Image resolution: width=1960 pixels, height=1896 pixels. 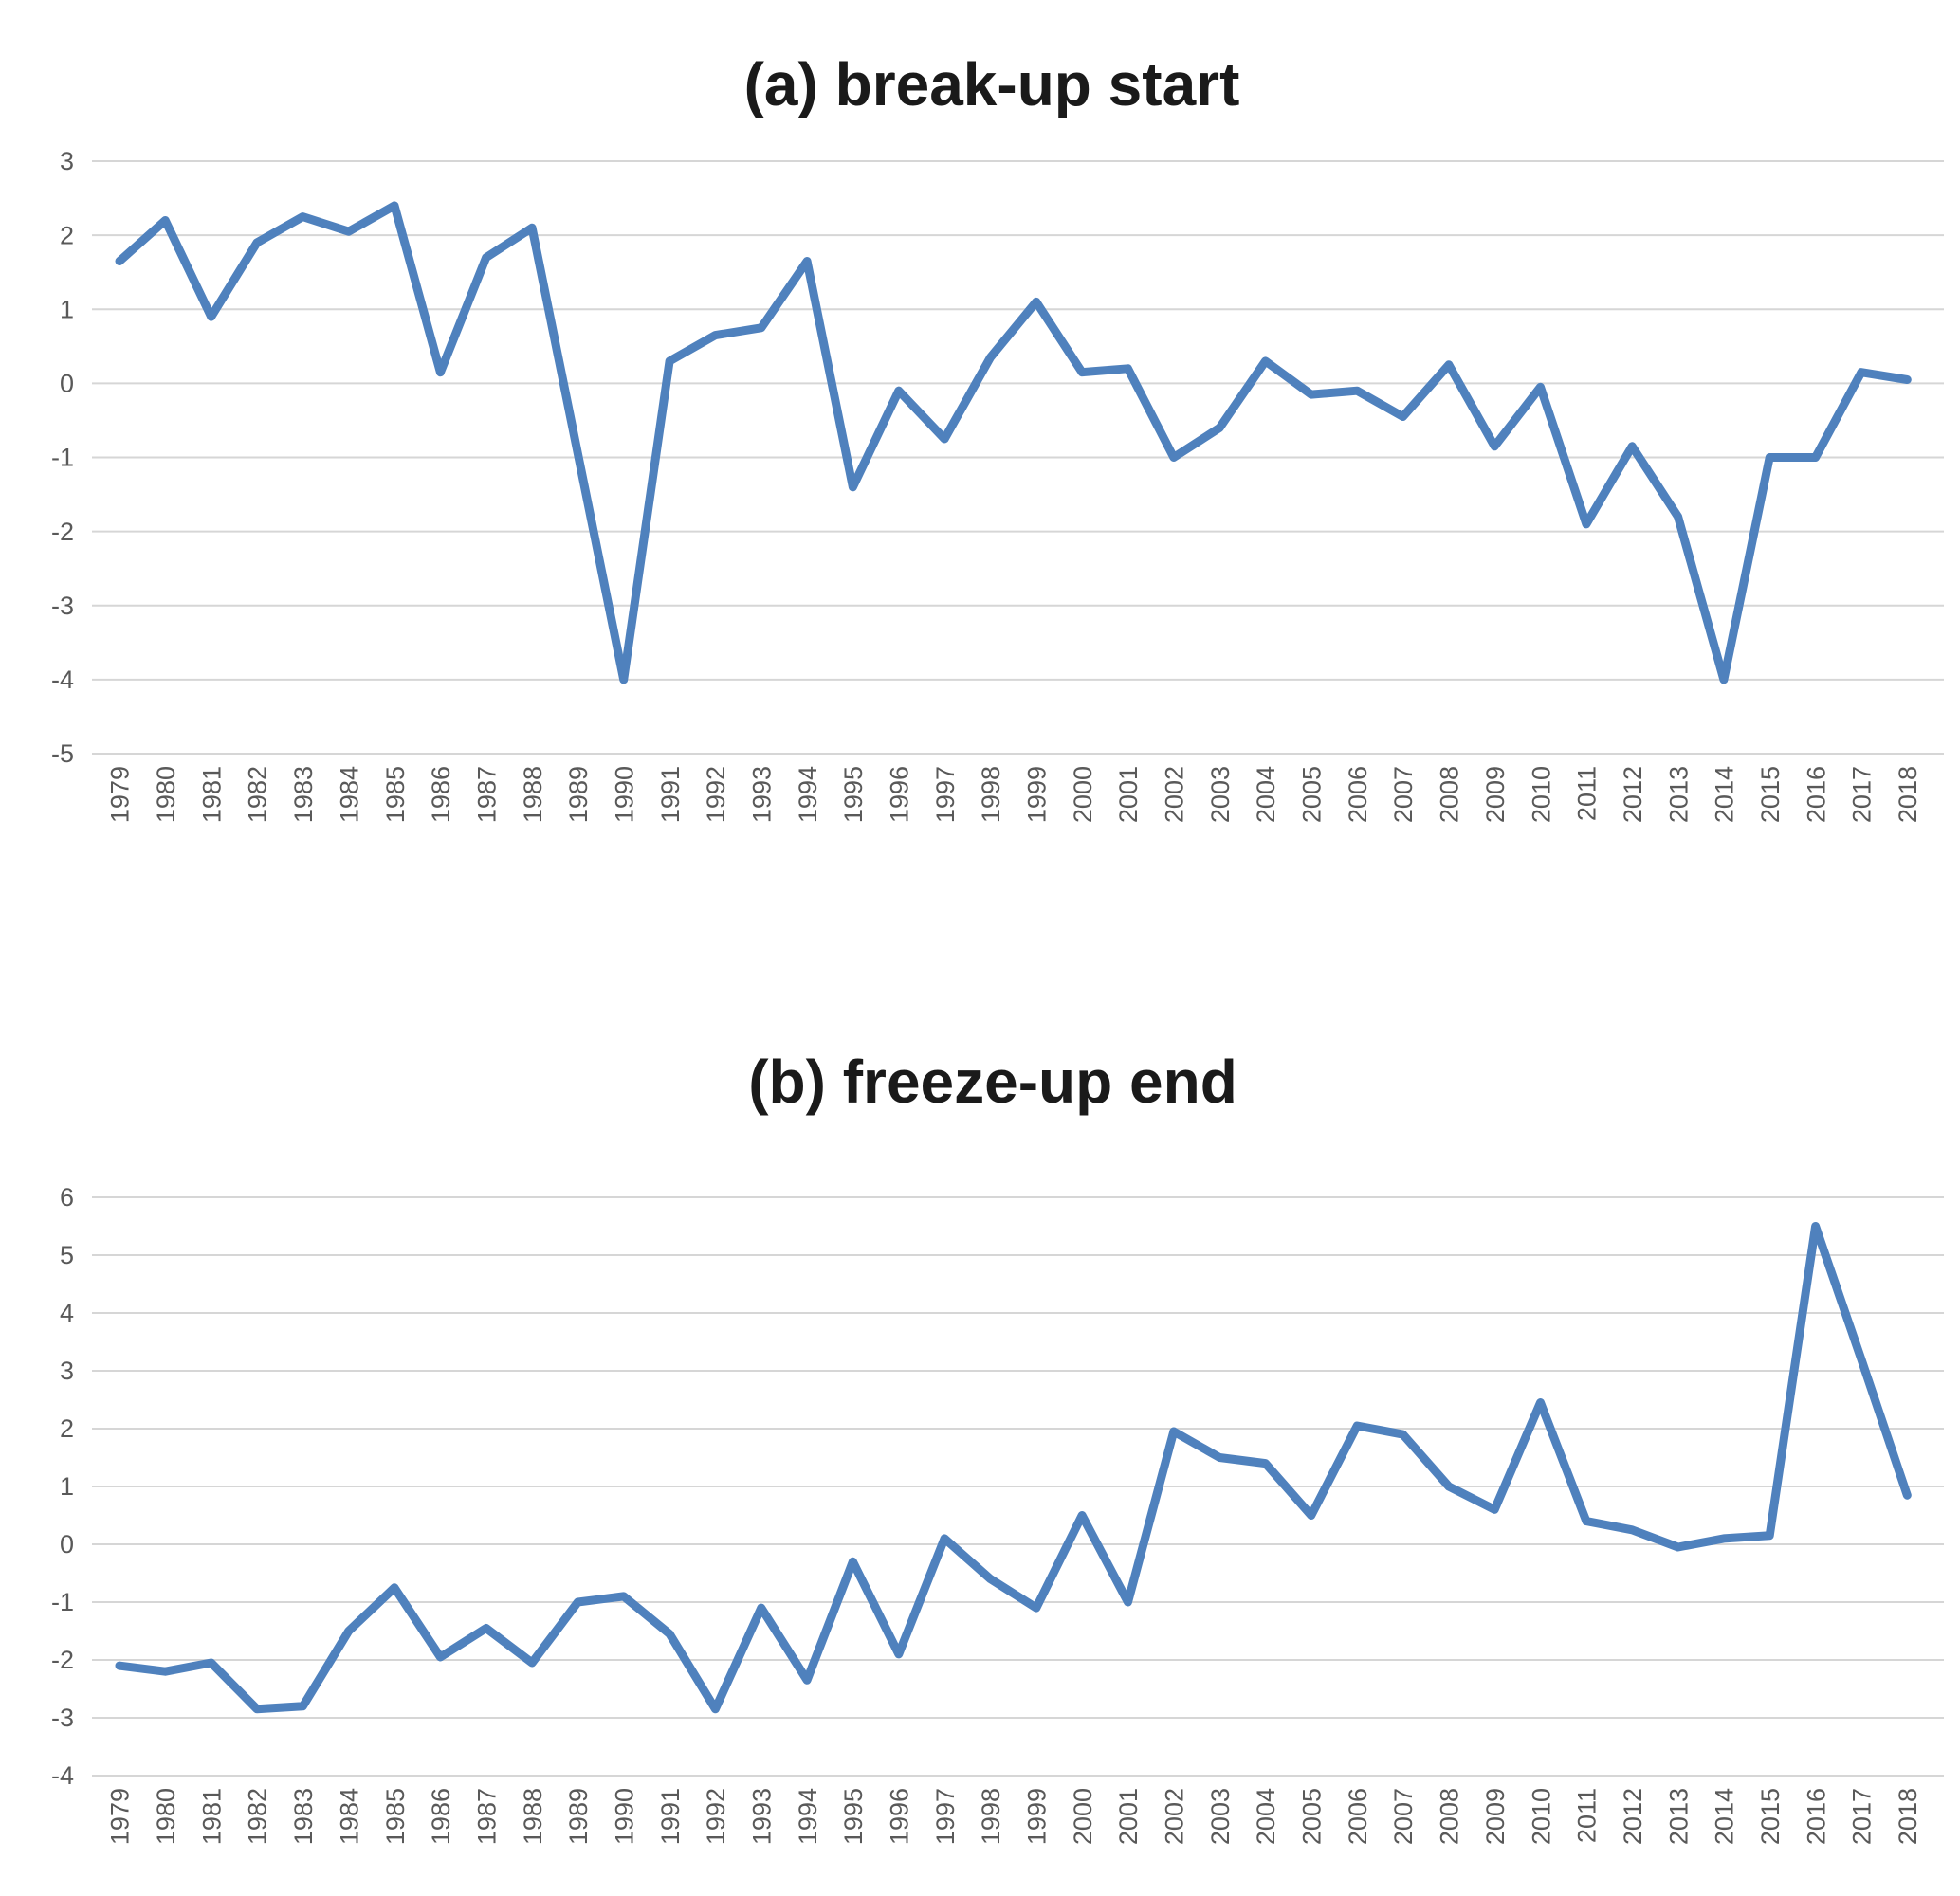 I want to click on x-tick-label: 2015, so click(x=1770, y=1816).